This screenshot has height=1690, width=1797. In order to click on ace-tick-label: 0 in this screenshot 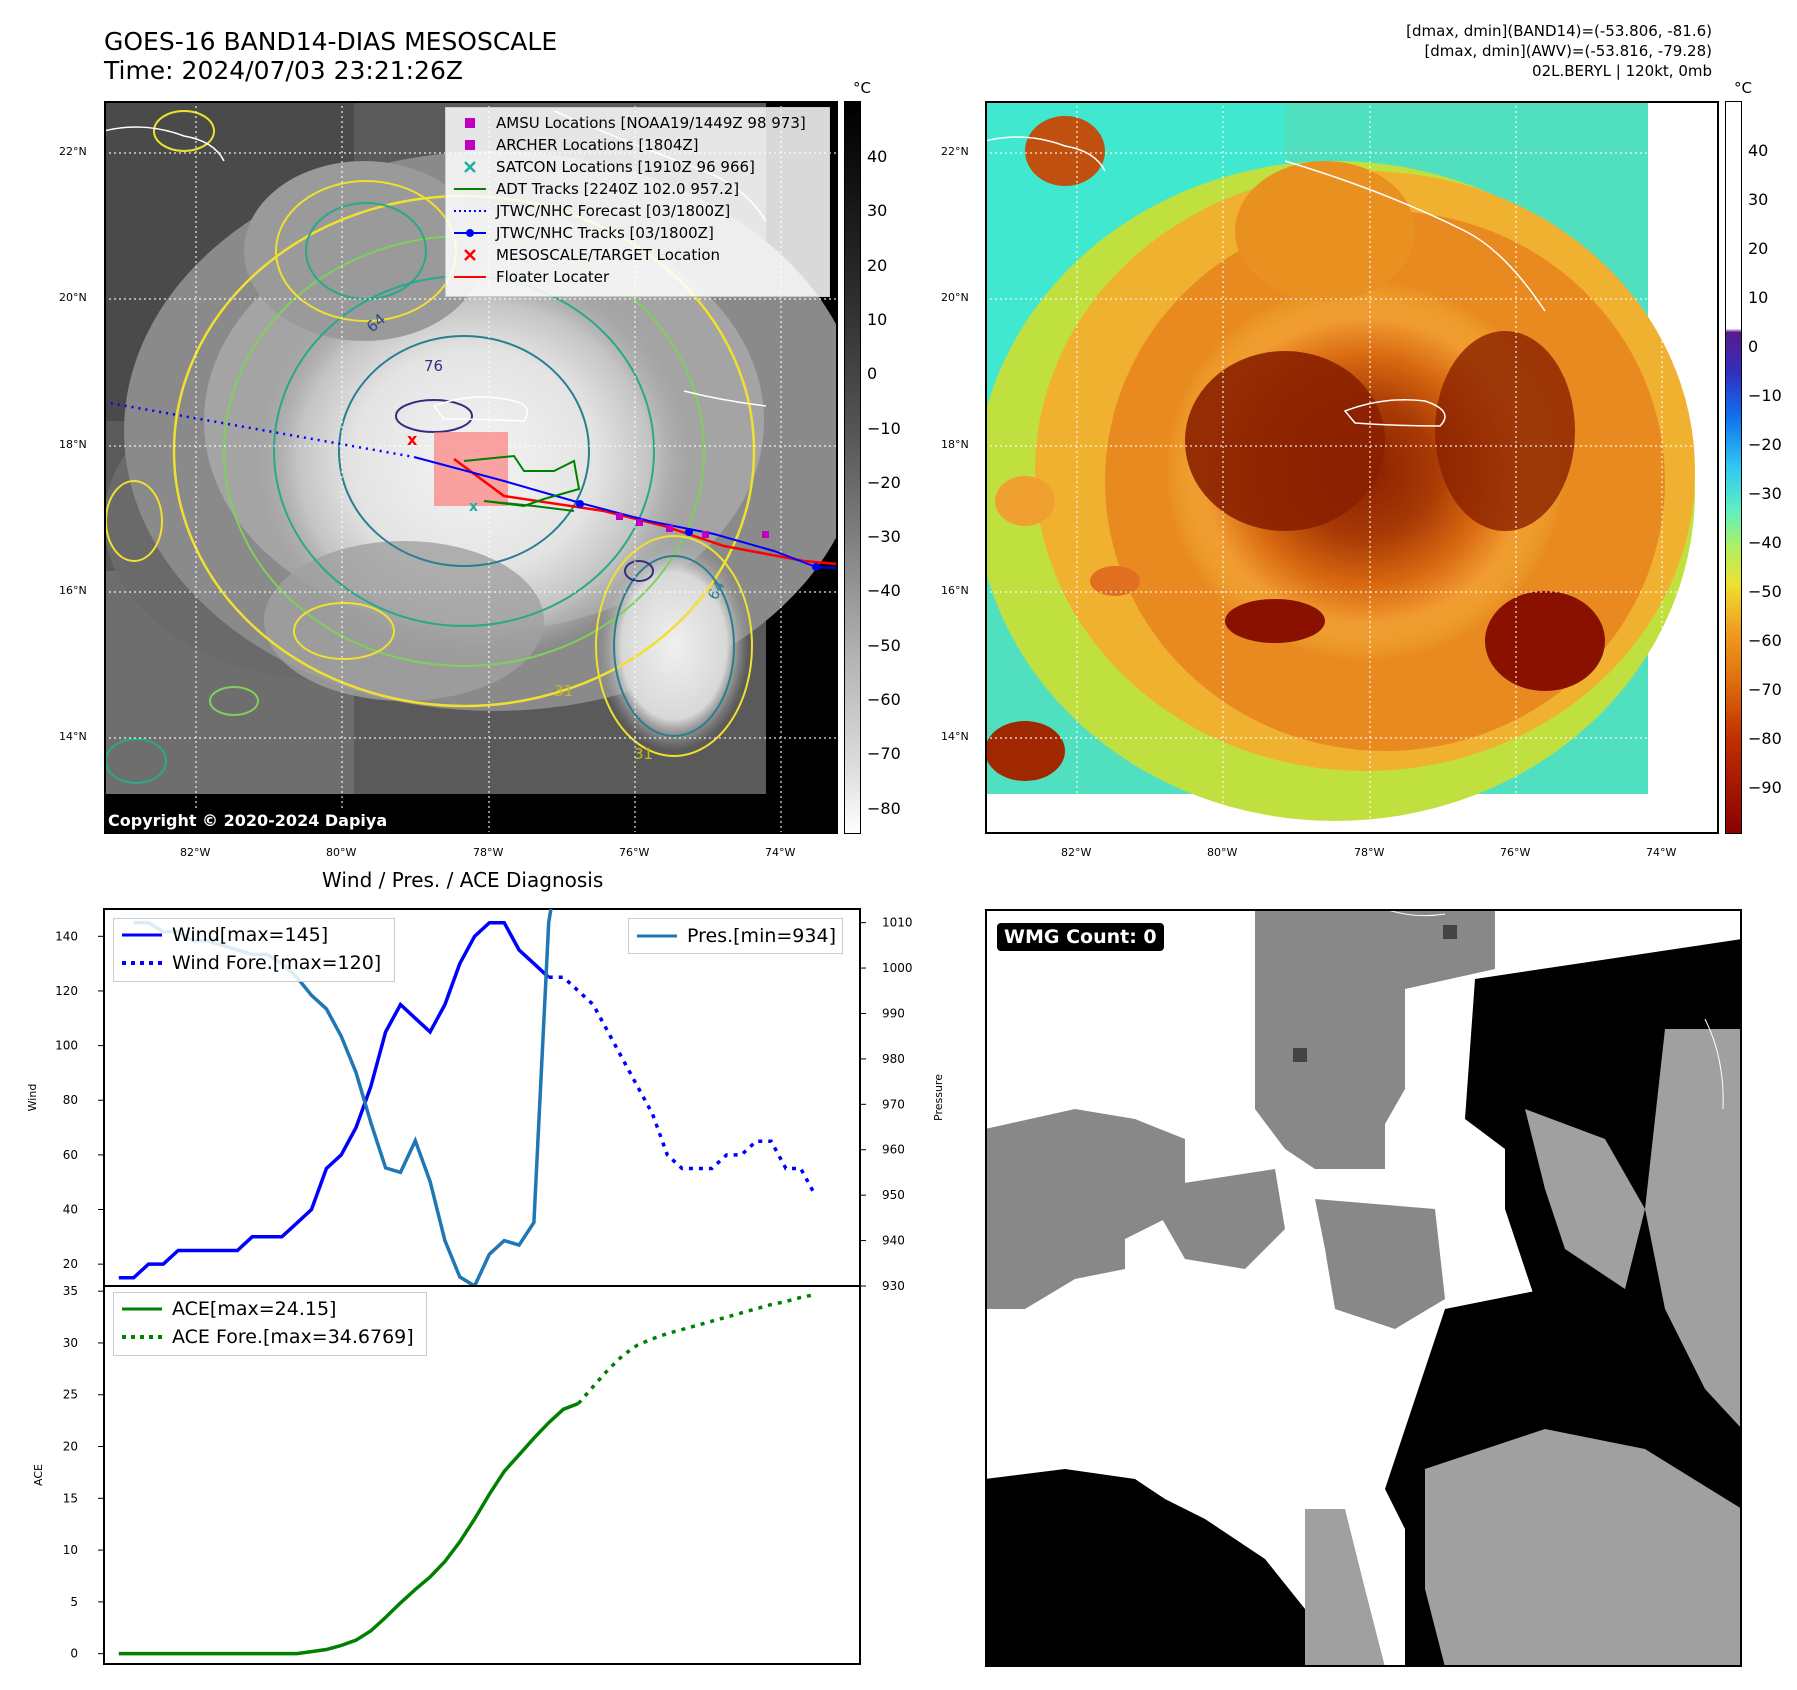, I will do `click(74, 1654)`.